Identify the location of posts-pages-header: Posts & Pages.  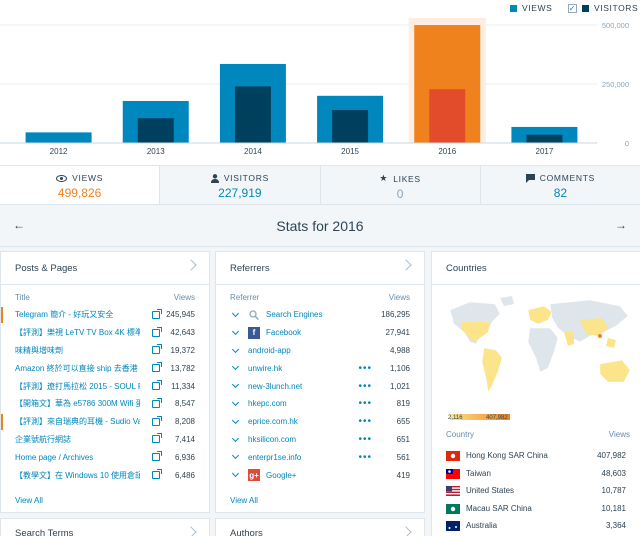
(105, 268).